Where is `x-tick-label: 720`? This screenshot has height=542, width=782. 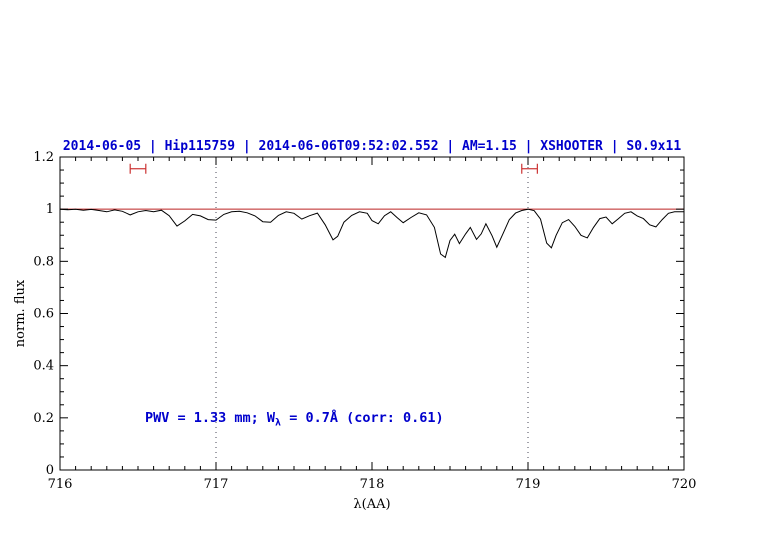
x-tick-label: 720 is located at coordinates (684, 484).